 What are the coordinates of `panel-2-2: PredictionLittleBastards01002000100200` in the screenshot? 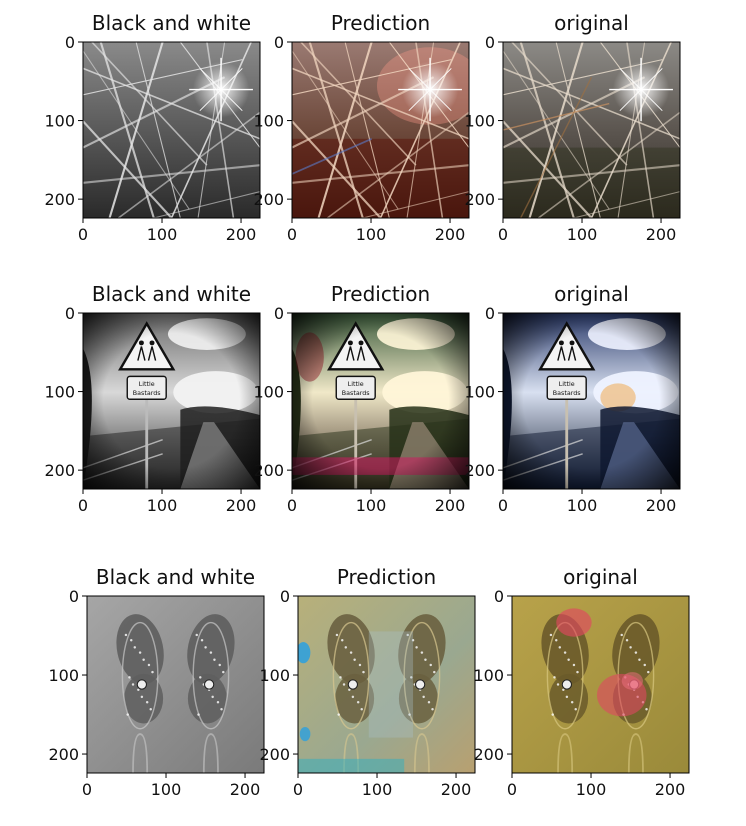 It's located at (361, 398).